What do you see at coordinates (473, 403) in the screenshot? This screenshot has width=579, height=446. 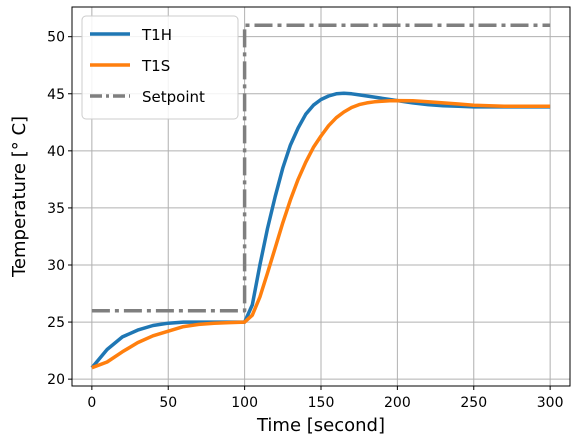 I see `x-tick-label: 250` at bounding box center [473, 403].